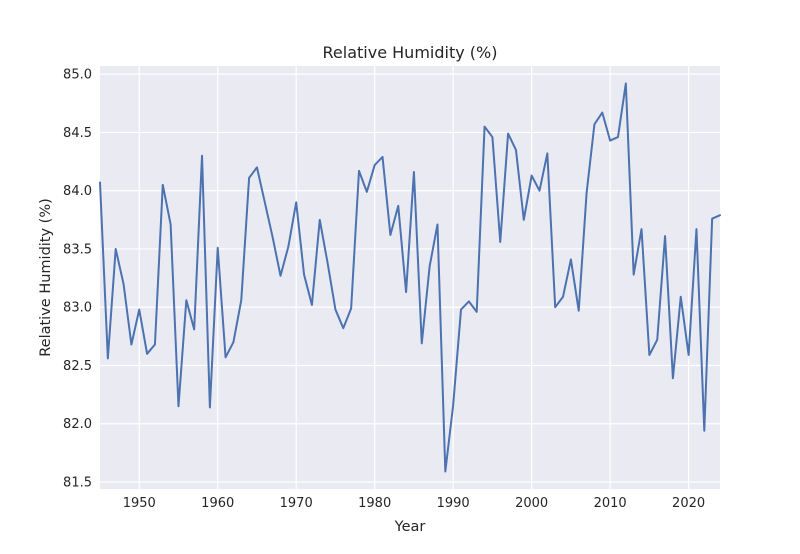  What do you see at coordinates (688, 503) in the screenshot?
I see `x-tick-label: 2020` at bounding box center [688, 503].